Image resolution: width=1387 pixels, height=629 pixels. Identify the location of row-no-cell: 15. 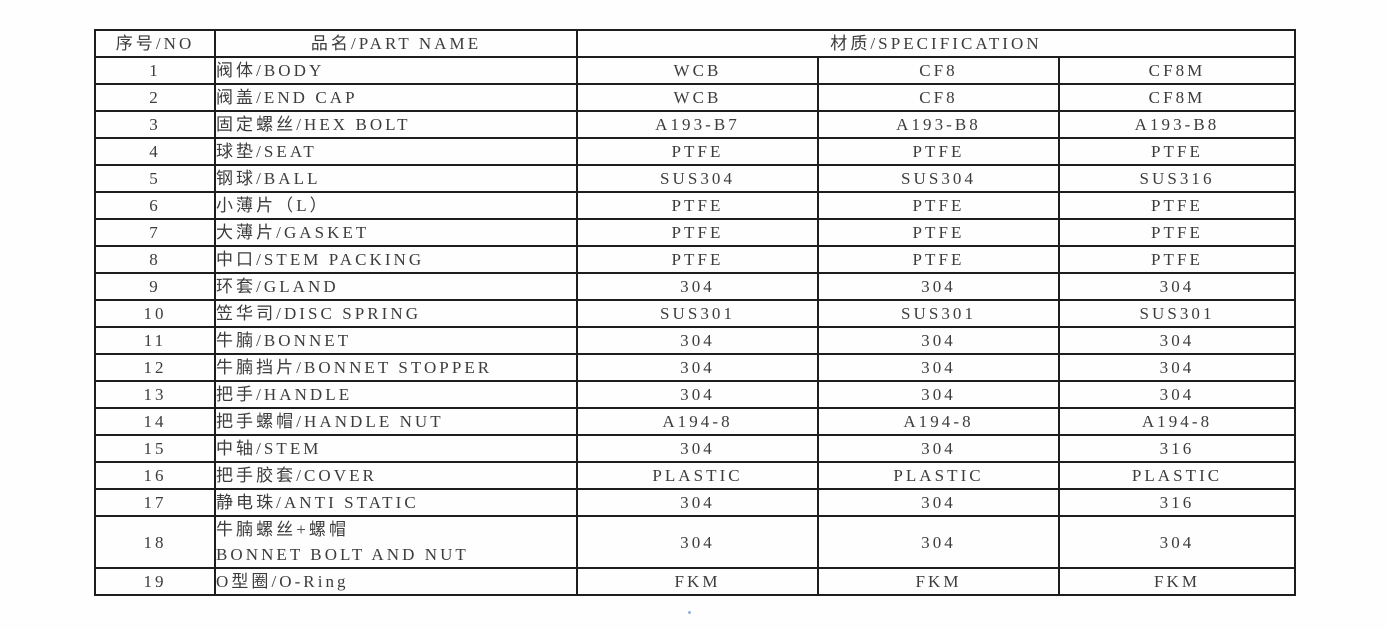
(155, 448).